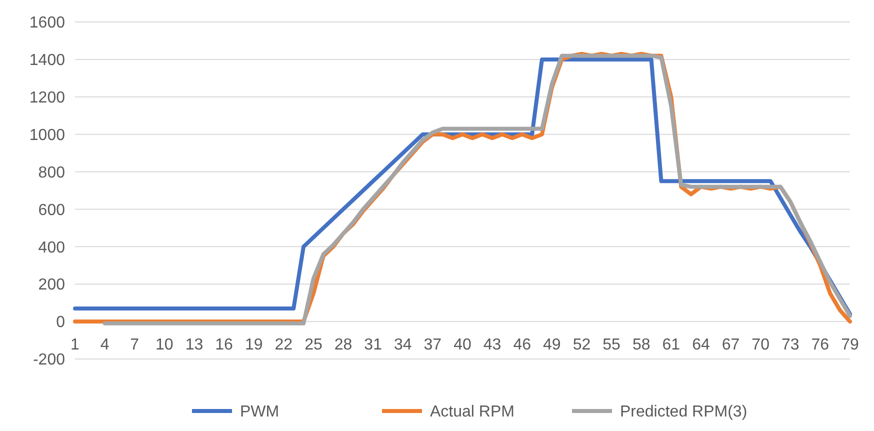 This screenshot has width=874, height=431. What do you see at coordinates (611, 345) in the screenshot?
I see `x-tick-label: 55` at bounding box center [611, 345].